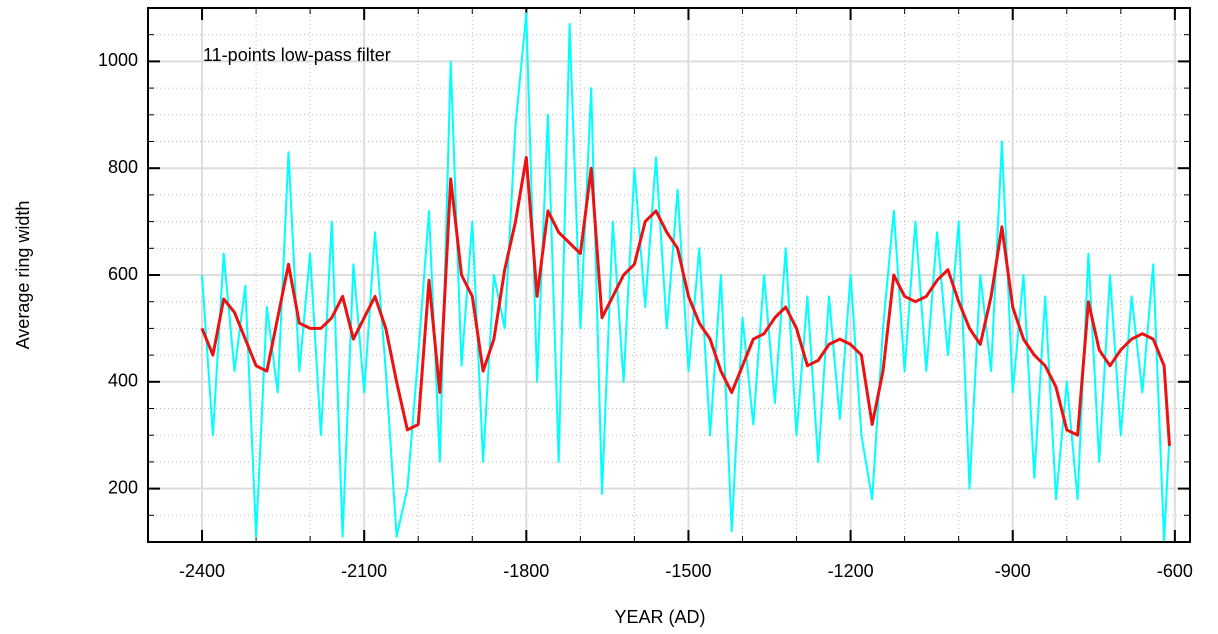 The image size is (1218, 634). What do you see at coordinates (123, 487) in the screenshot?
I see `y-tick-label: 200` at bounding box center [123, 487].